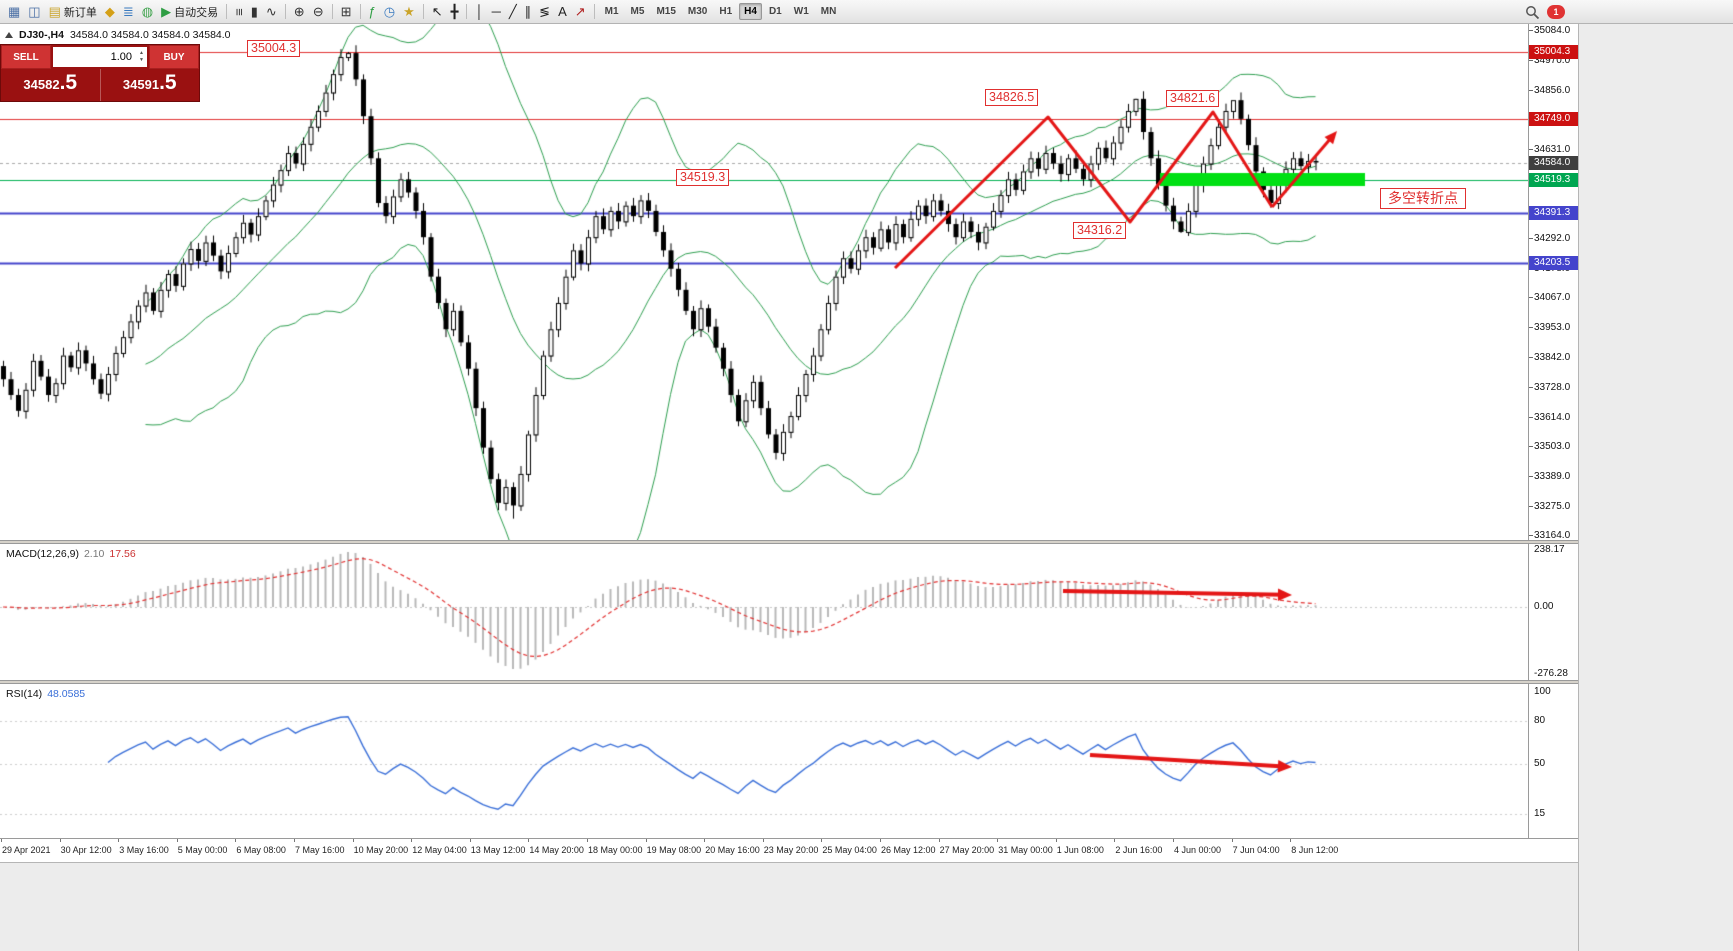  What do you see at coordinates (611, 11) in the screenshot?
I see `timeframe-m1: M1` at bounding box center [611, 11].